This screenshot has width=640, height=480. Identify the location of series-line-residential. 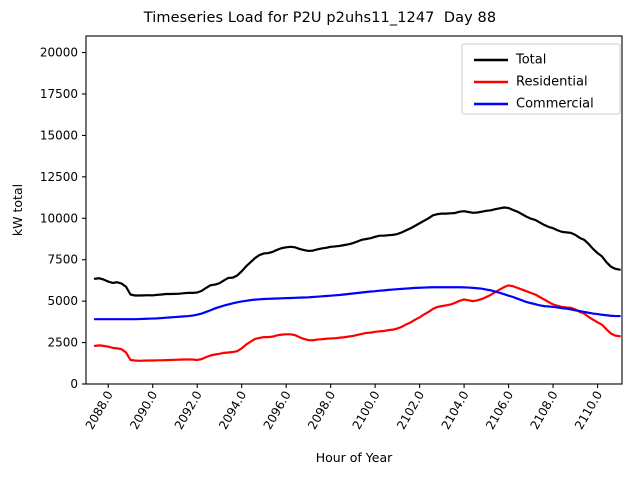
(357, 323).